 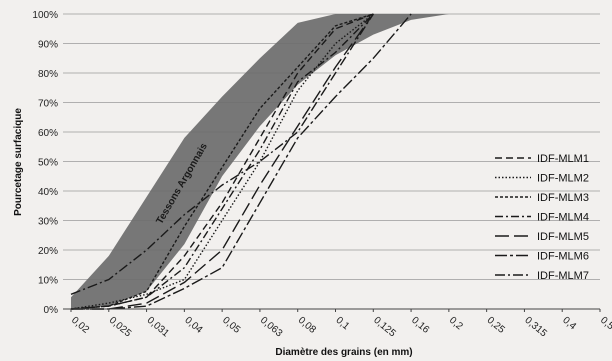 I want to click on legend-label: IDF-MLM6, so click(x=563, y=257).